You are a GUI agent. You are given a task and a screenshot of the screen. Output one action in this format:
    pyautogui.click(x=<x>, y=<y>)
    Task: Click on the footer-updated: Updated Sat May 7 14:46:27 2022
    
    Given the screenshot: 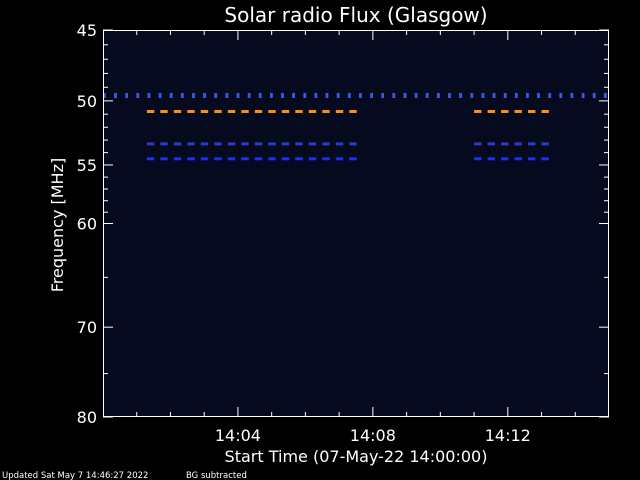 What is the action you would take?
    pyautogui.click(x=75, y=475)
    